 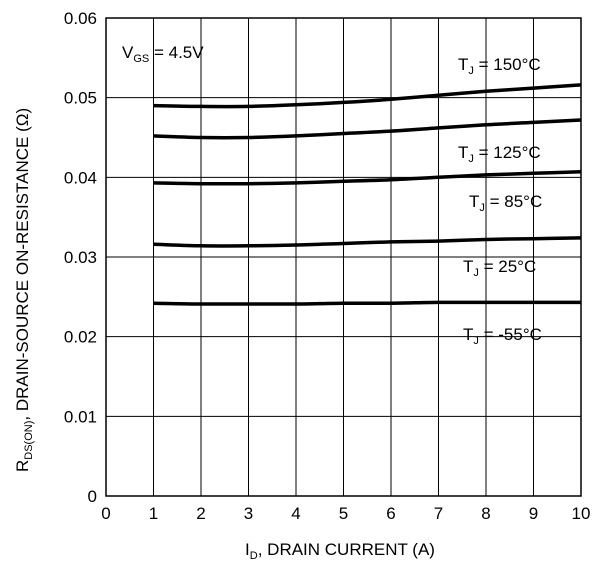 What do you see at coordinates (390, 513) in the screenshot?
I see `x-tick-label: 6` at bounding box center [390, 513].